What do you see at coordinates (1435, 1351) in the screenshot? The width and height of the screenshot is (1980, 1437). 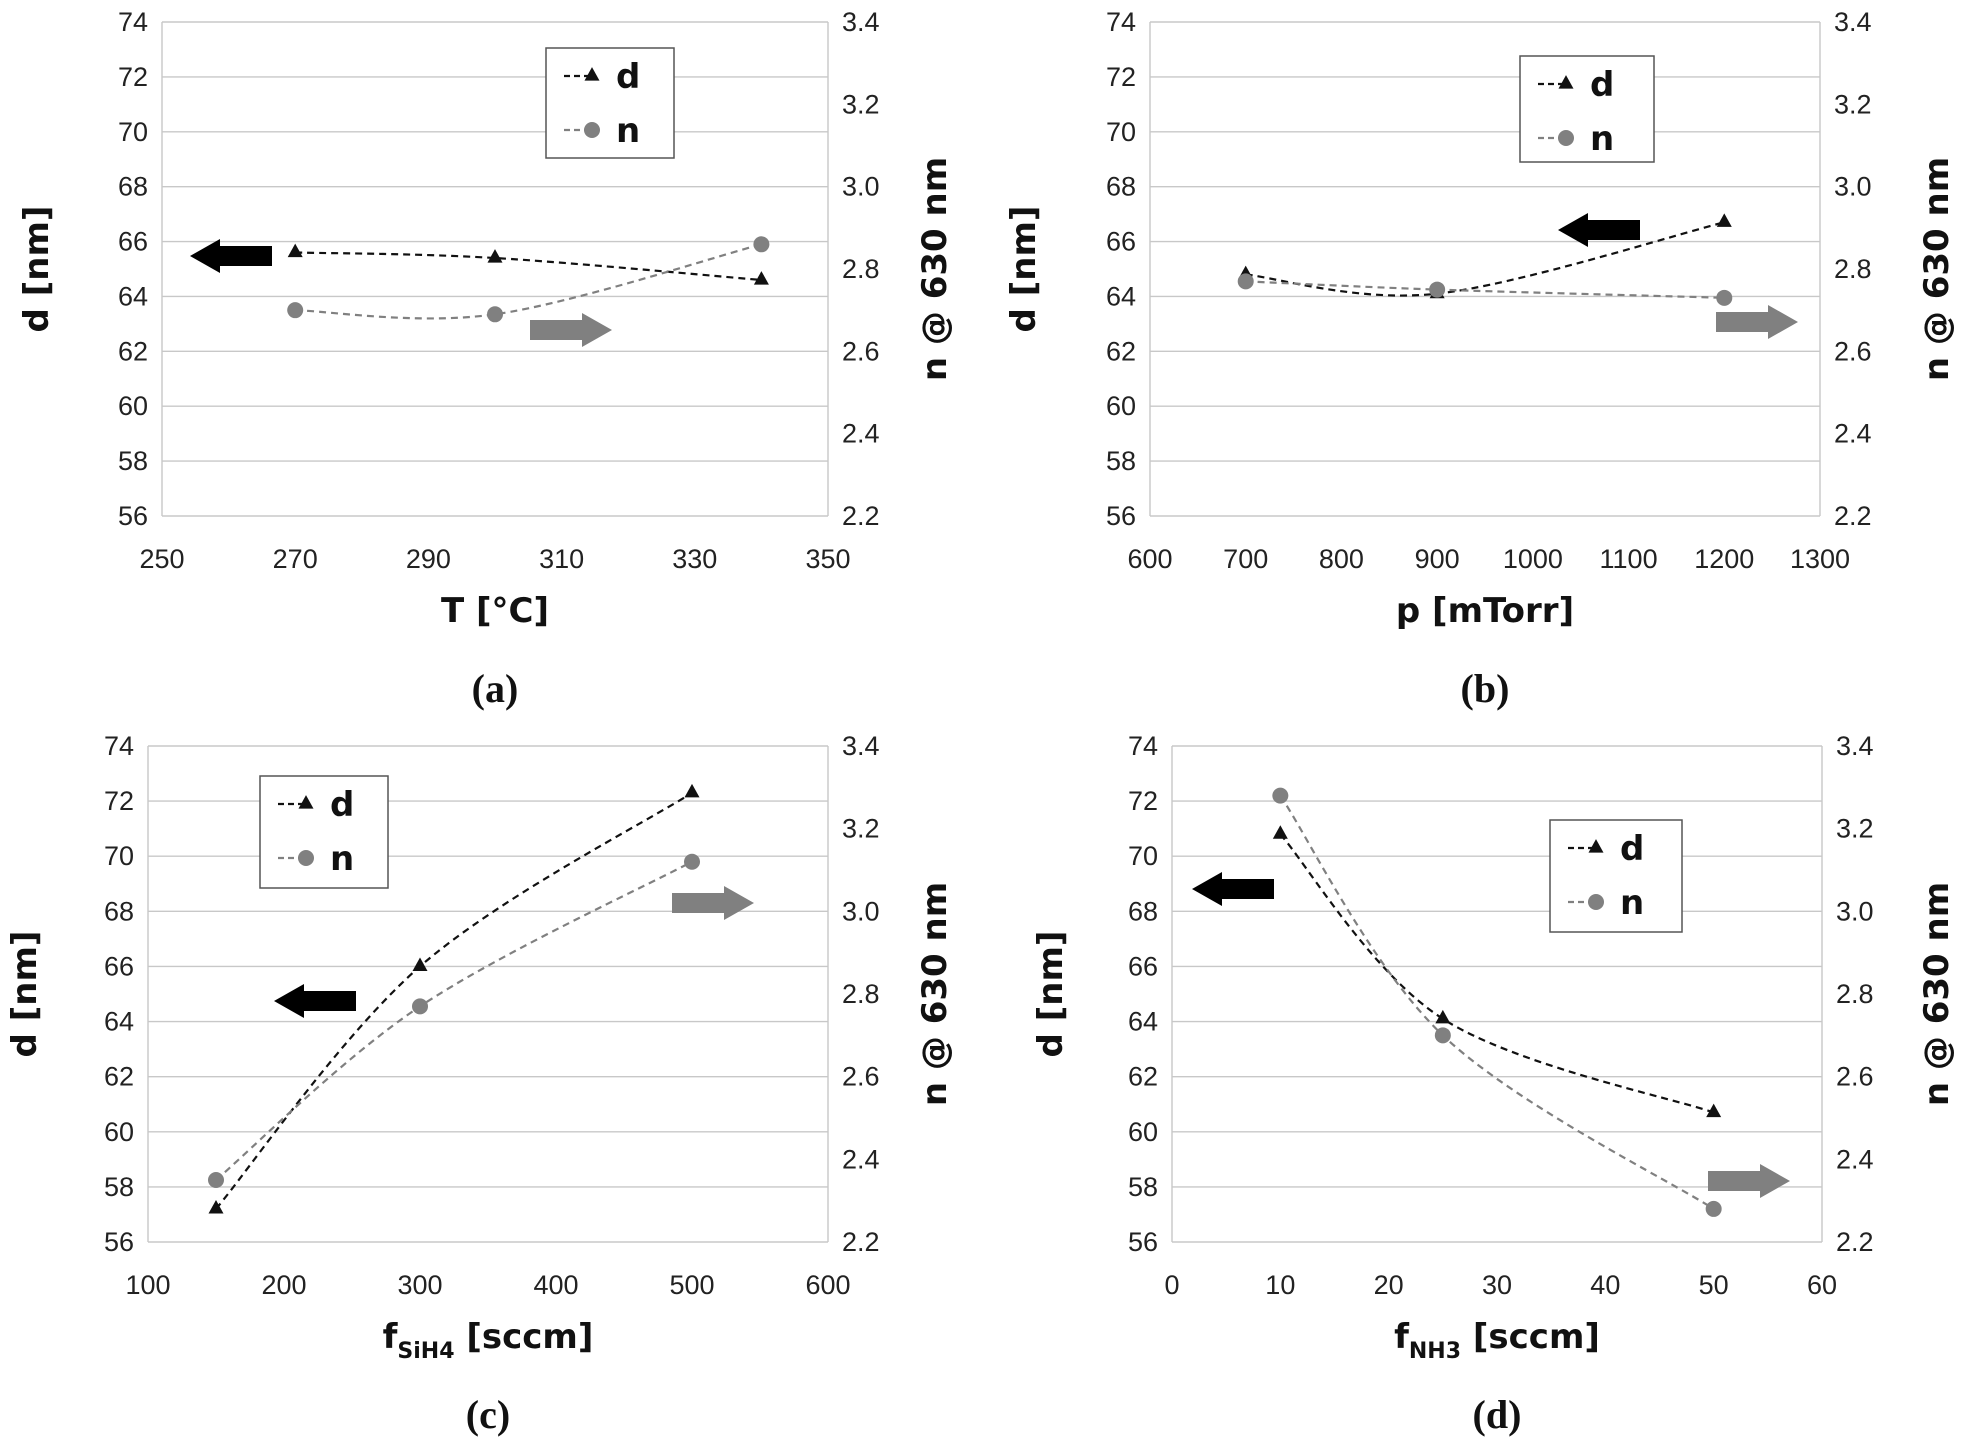 I see `x-axis-title-subscript: NH3` at bounding box center [1435, 1351].